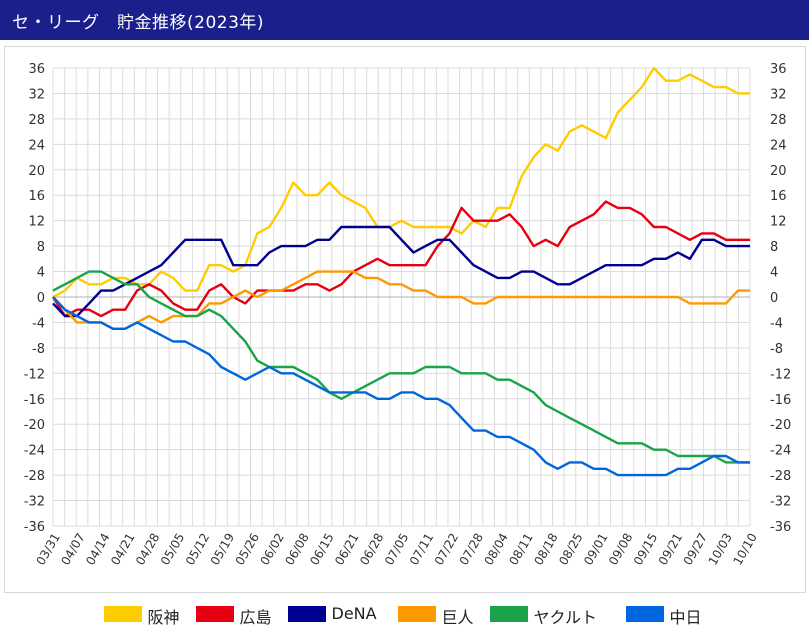  Describe the element at coordinates (222, 549) in the screenshot. I see `x-tick-label: 05/19` at that location.